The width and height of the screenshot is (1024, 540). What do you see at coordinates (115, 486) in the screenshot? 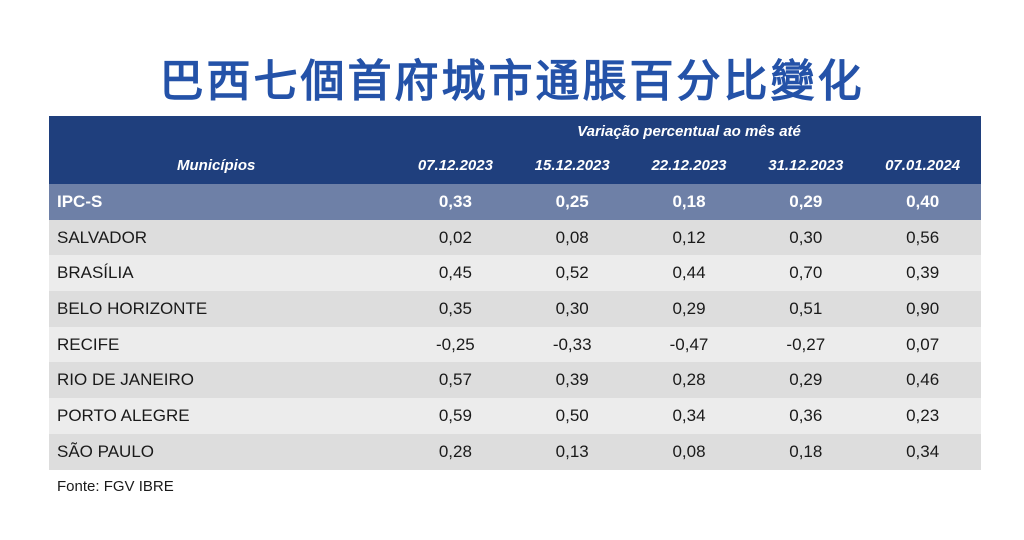
I see `source-note: Fonte: FGV IBRE` at bounding box center [115, 486].